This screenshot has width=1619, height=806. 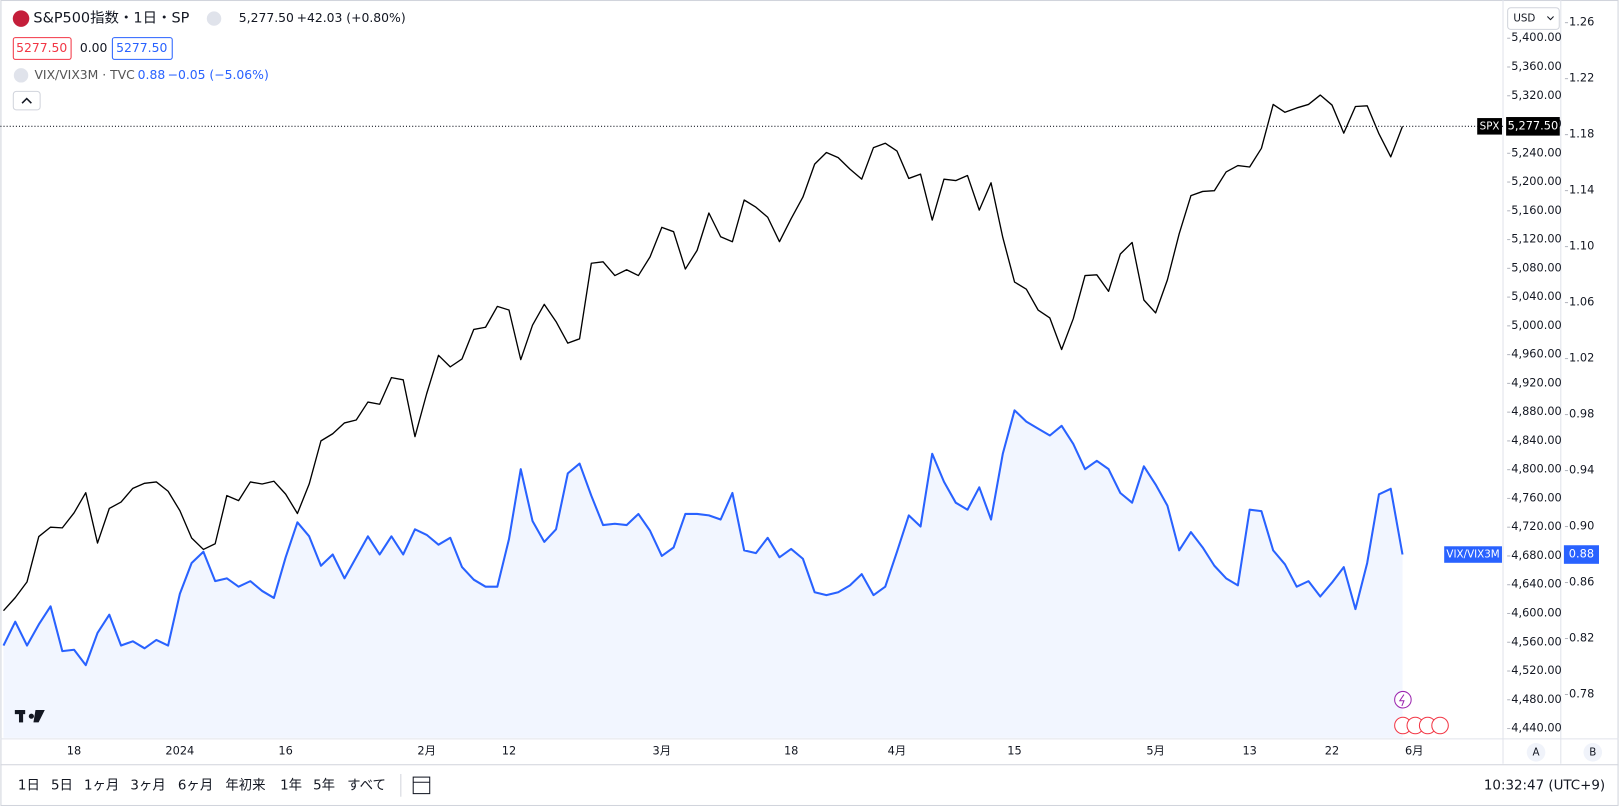 I want to click on event-bolt, so click(x=1401, y=700).